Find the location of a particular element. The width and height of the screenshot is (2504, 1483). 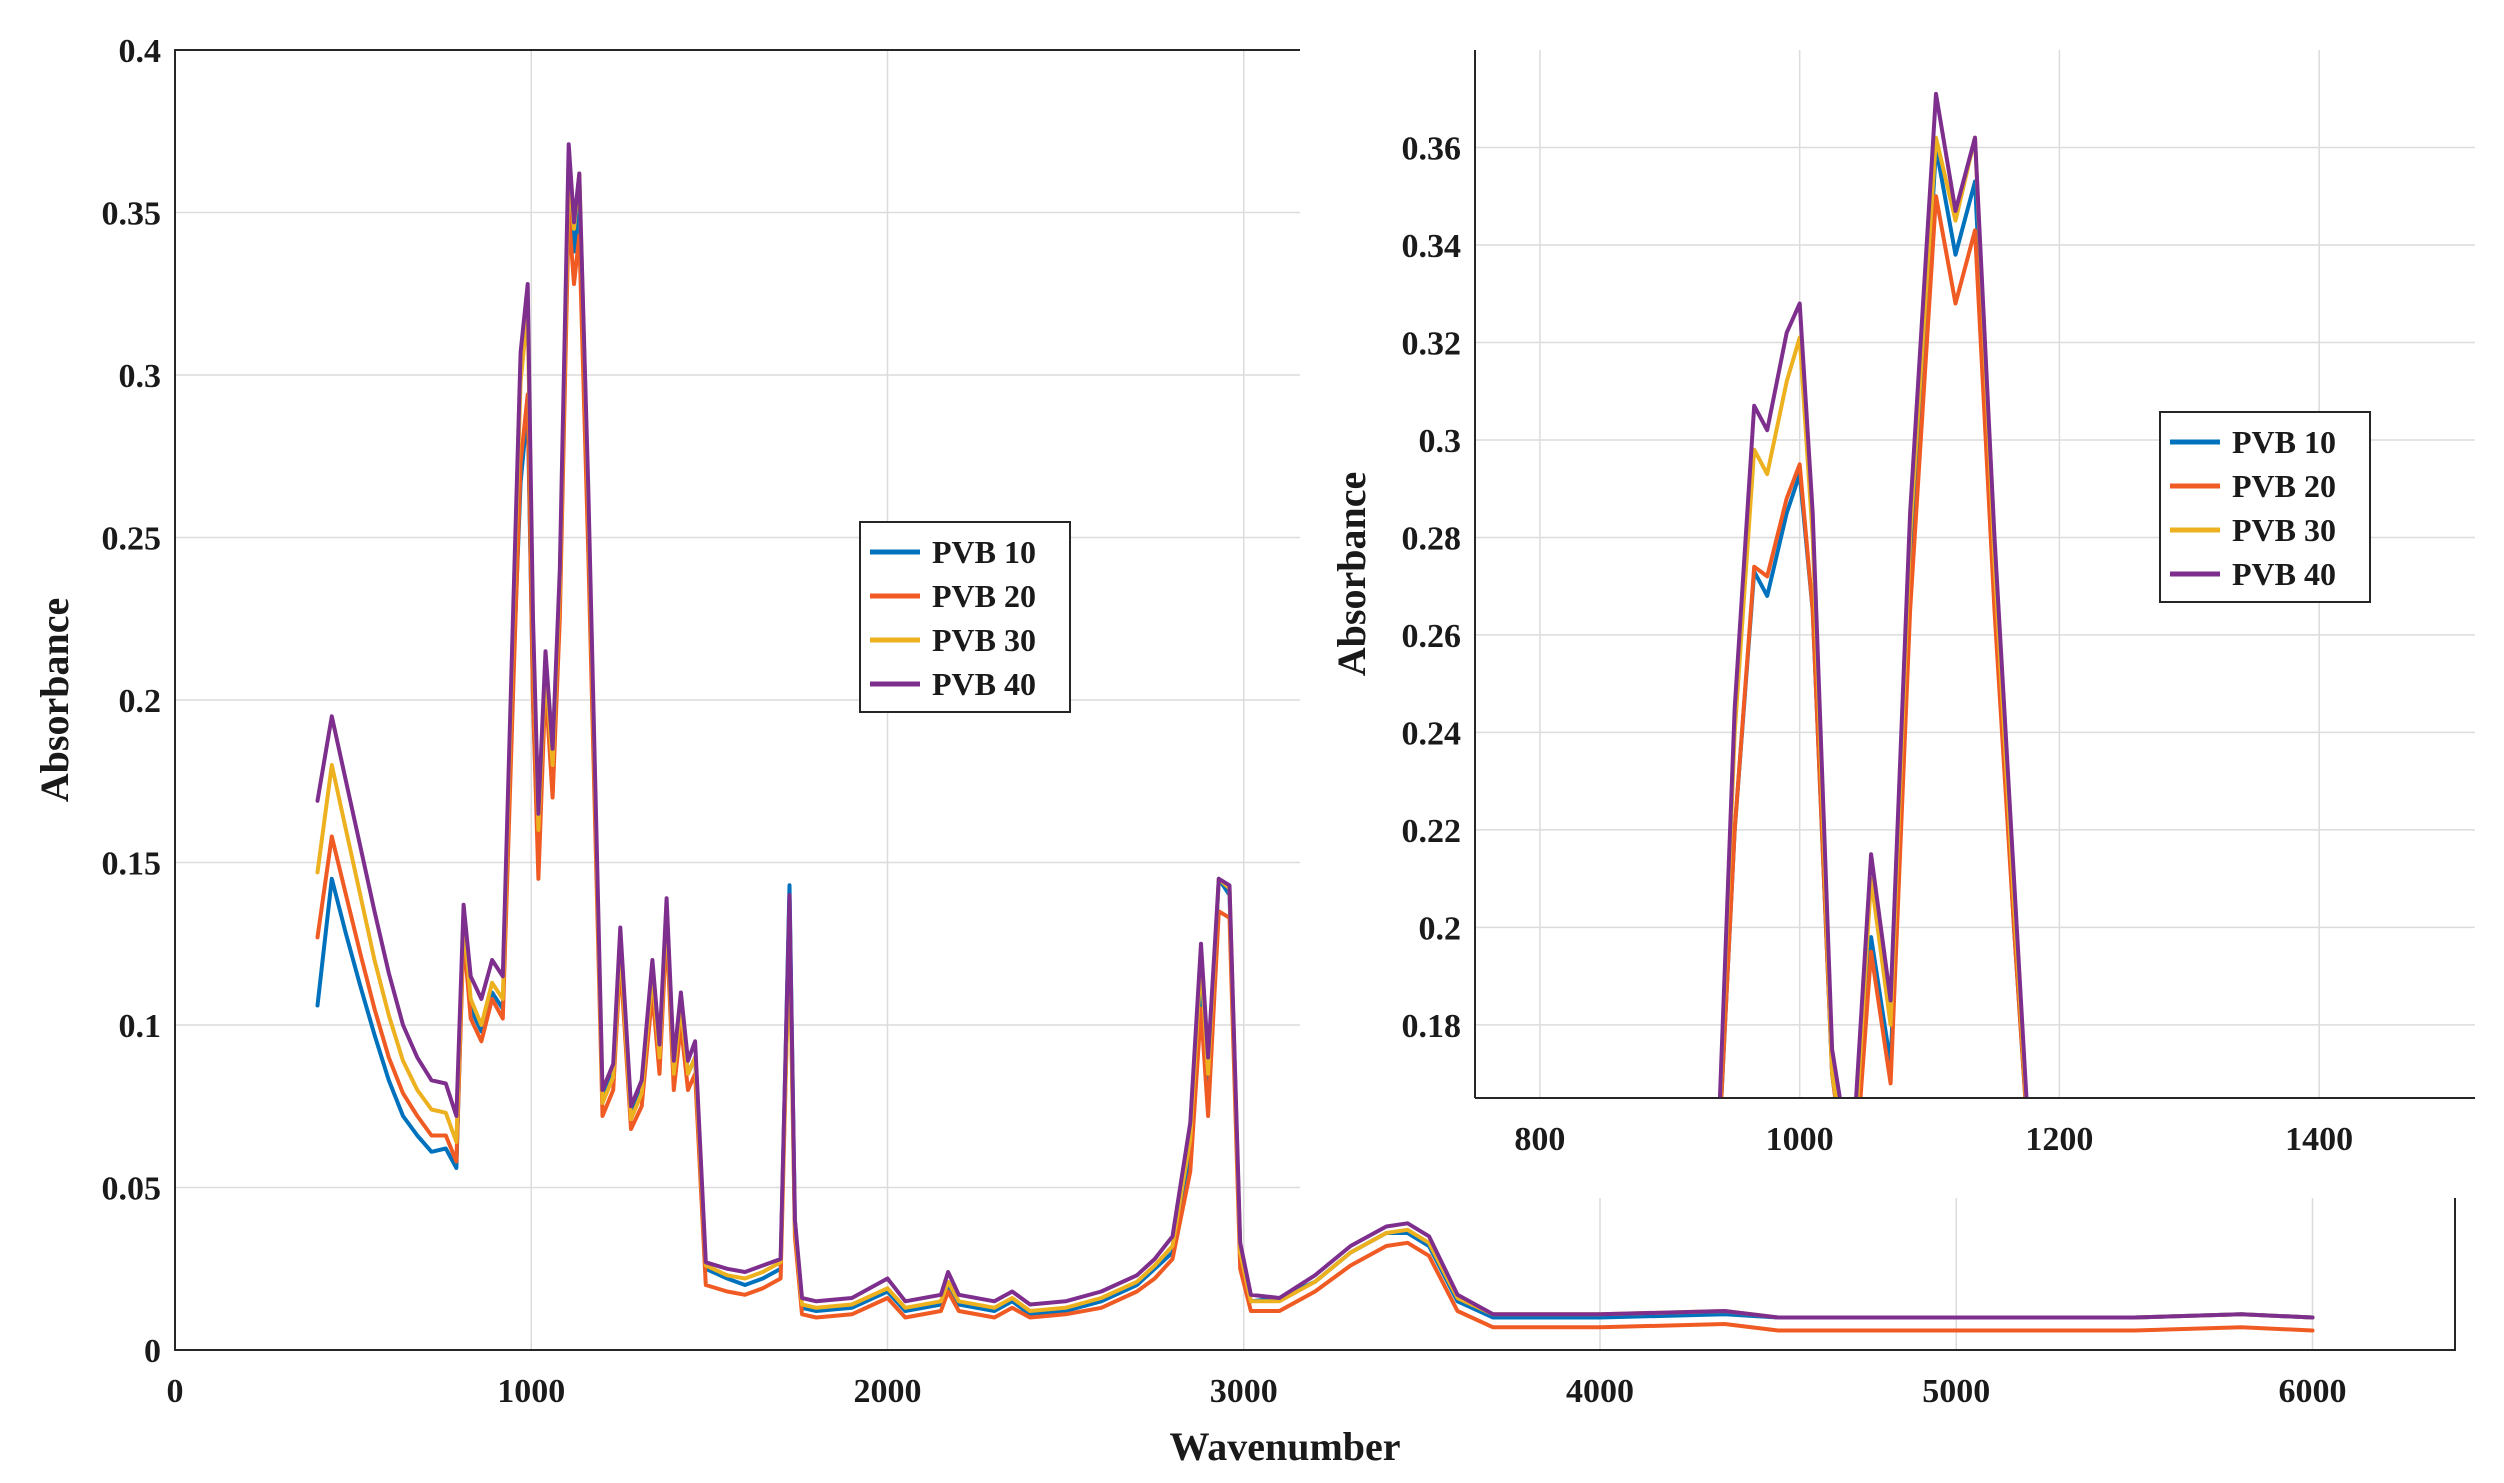

main-x-axis-title: Wavenumber is located at coordinates (1284, 1446).